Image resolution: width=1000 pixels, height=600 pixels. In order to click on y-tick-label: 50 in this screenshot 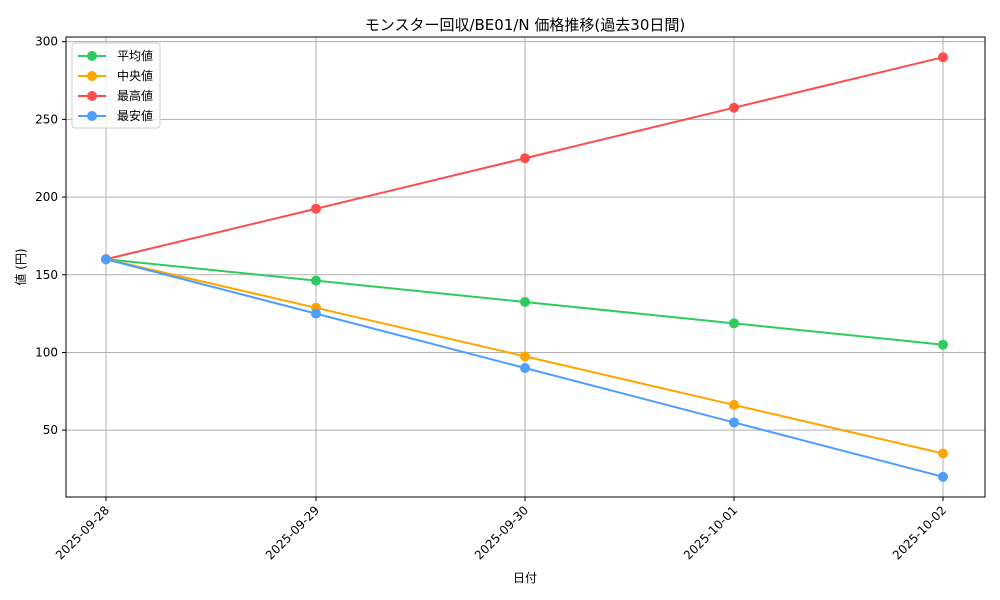, I will do `click(50, 430)`.